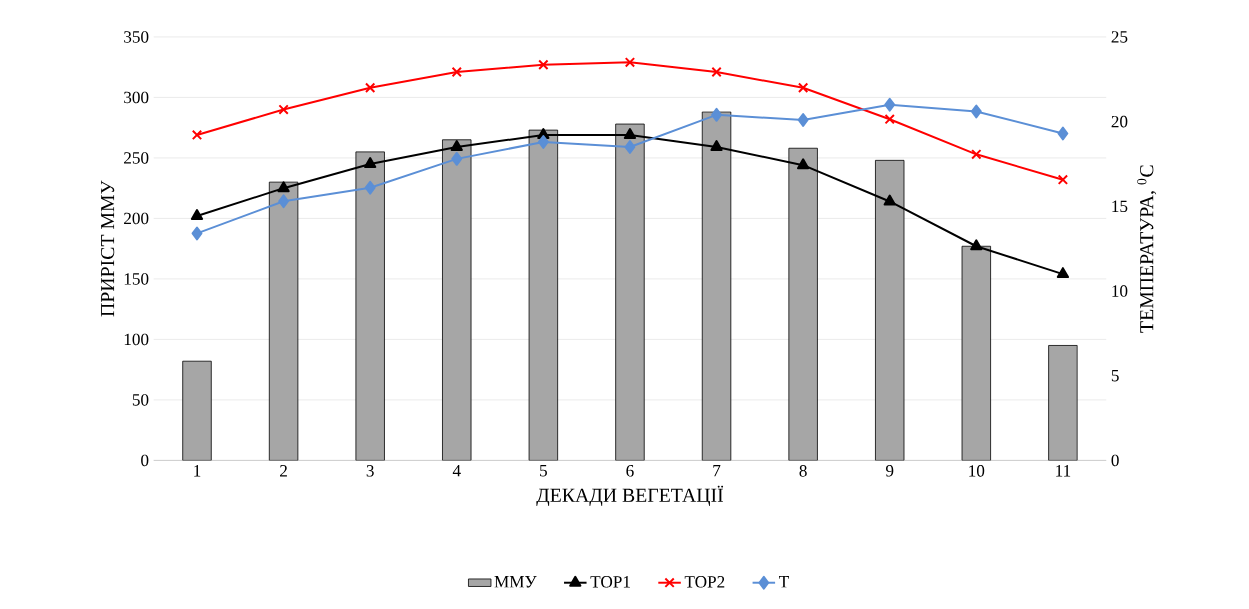 The image size is (1249, 609). Describe the element at coordinates (456, 470) in the screenshot. I see `x-tick-label: 4` at that location.